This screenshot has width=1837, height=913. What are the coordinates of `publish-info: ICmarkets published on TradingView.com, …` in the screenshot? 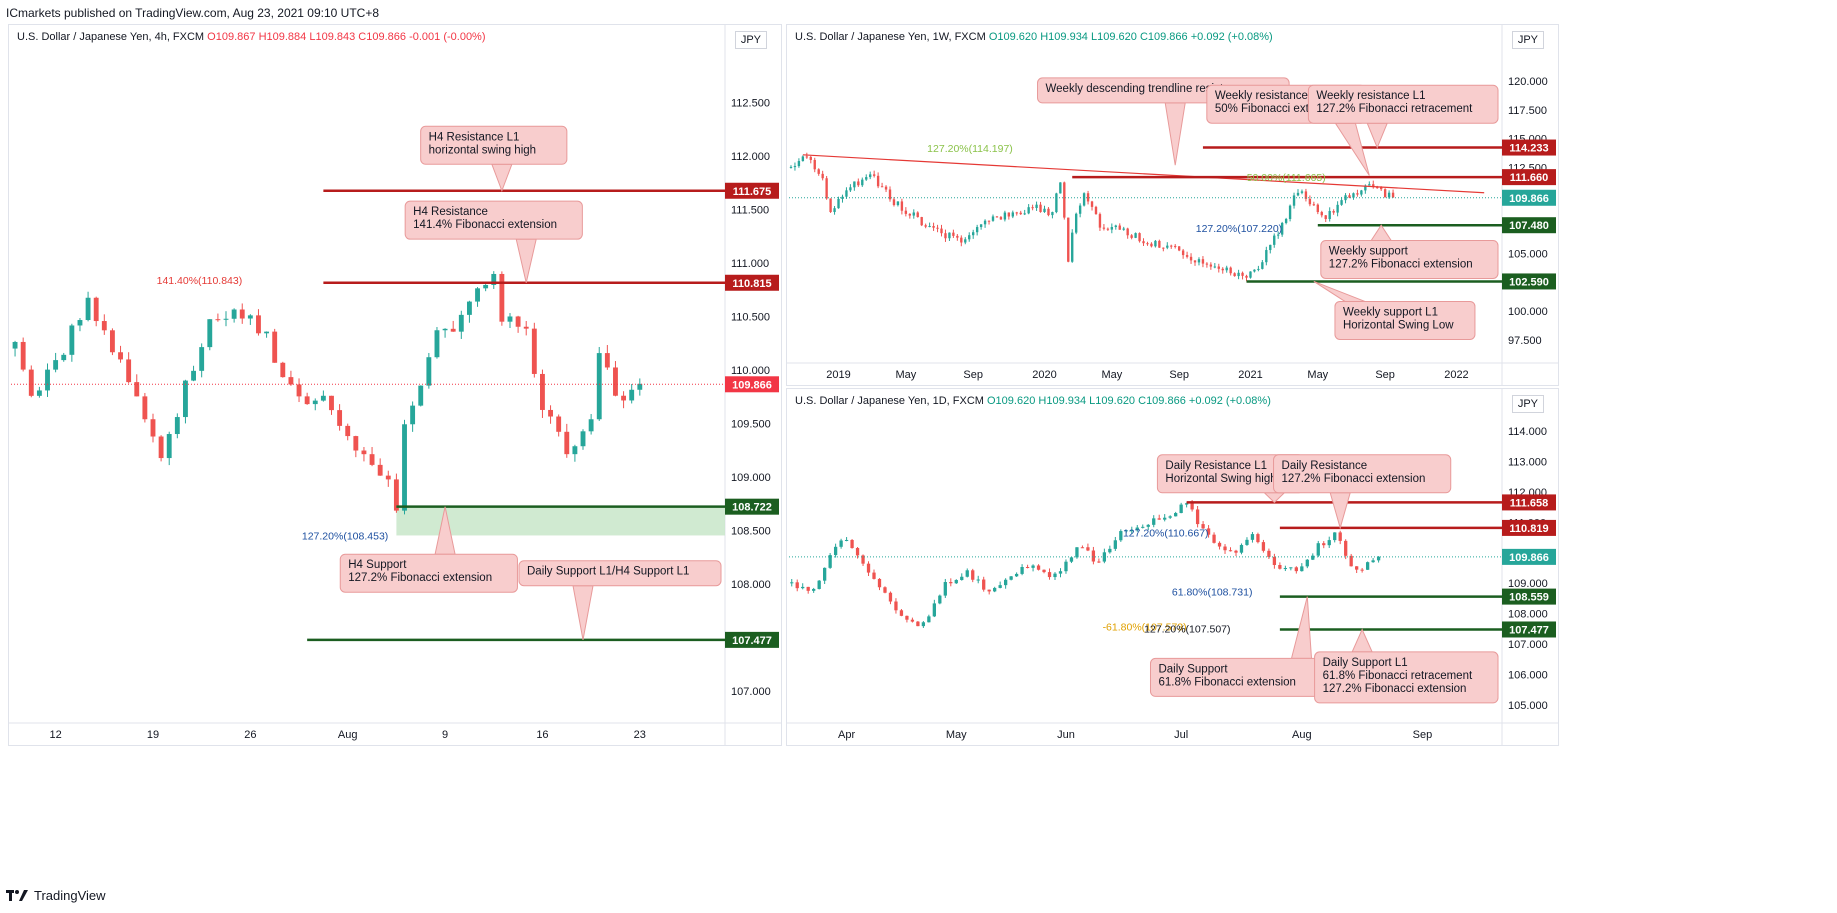 It's located at (193, 13).